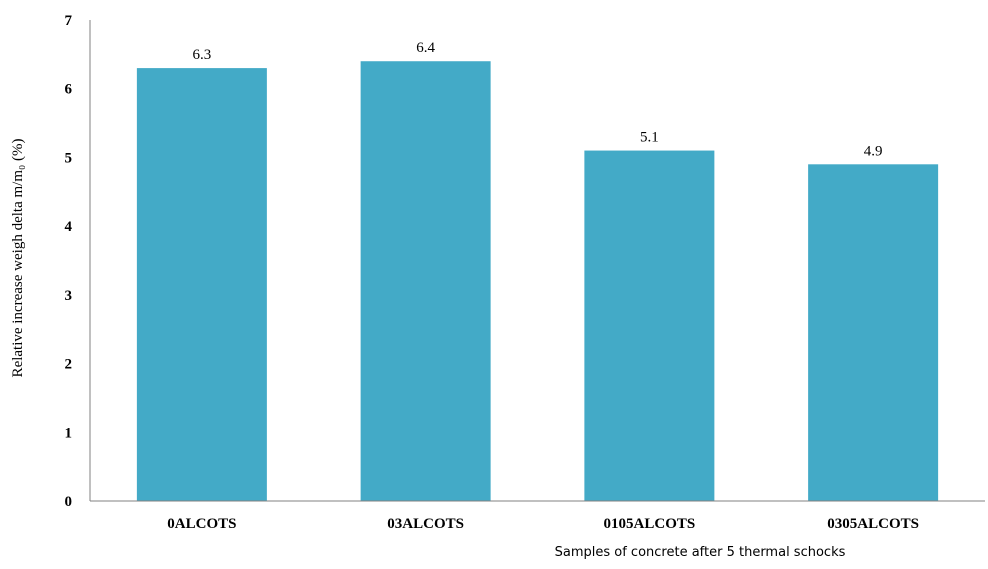 The height and width of the screenshot is (569, 988). I want to click on x-category-label: 03ALCOTS, so click(425, 524).